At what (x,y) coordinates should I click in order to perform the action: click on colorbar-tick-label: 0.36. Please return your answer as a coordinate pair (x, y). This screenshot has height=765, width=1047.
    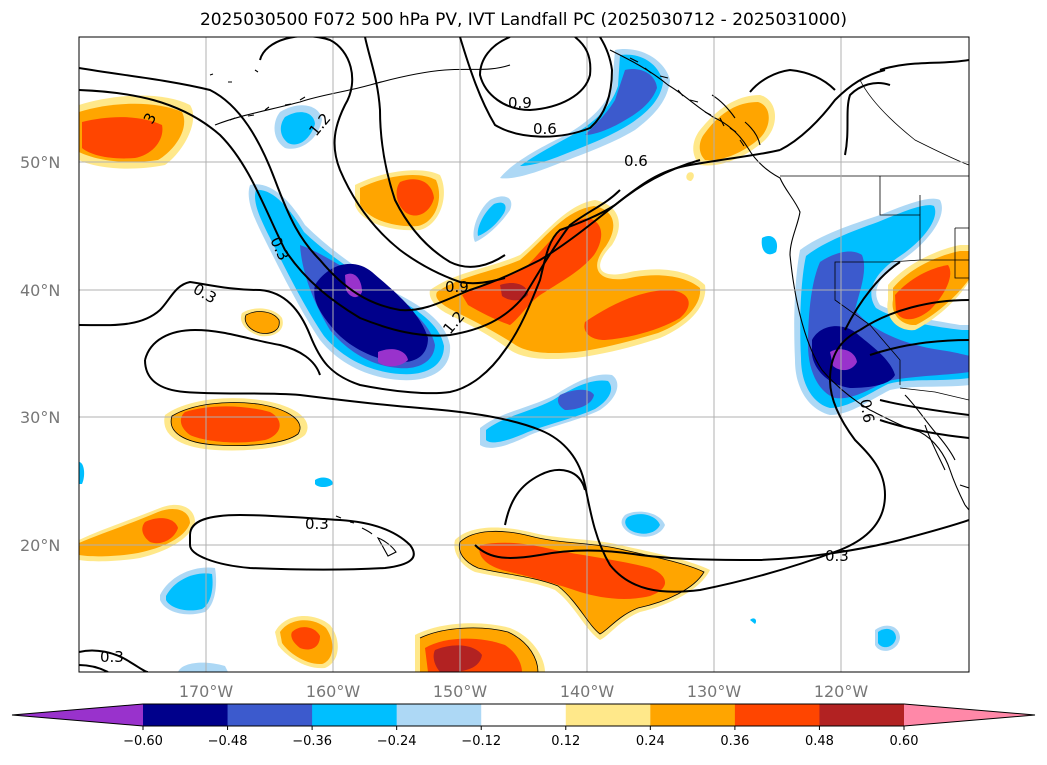
    Looking at the image, I should click on (734, 741).